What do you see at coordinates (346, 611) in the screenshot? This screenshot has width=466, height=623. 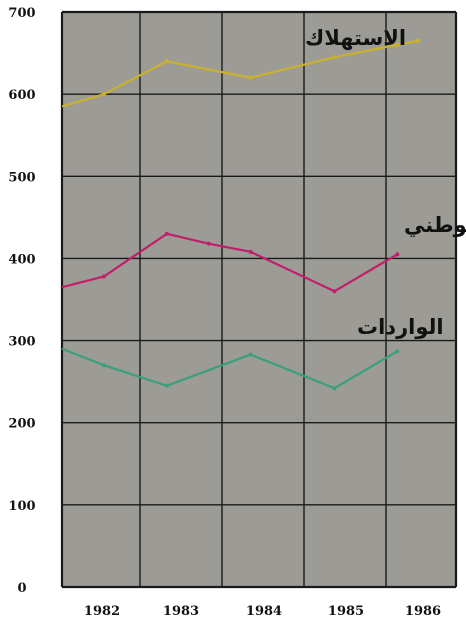 I see `x-tick-label: 1985` at bounding box center [346, 611].